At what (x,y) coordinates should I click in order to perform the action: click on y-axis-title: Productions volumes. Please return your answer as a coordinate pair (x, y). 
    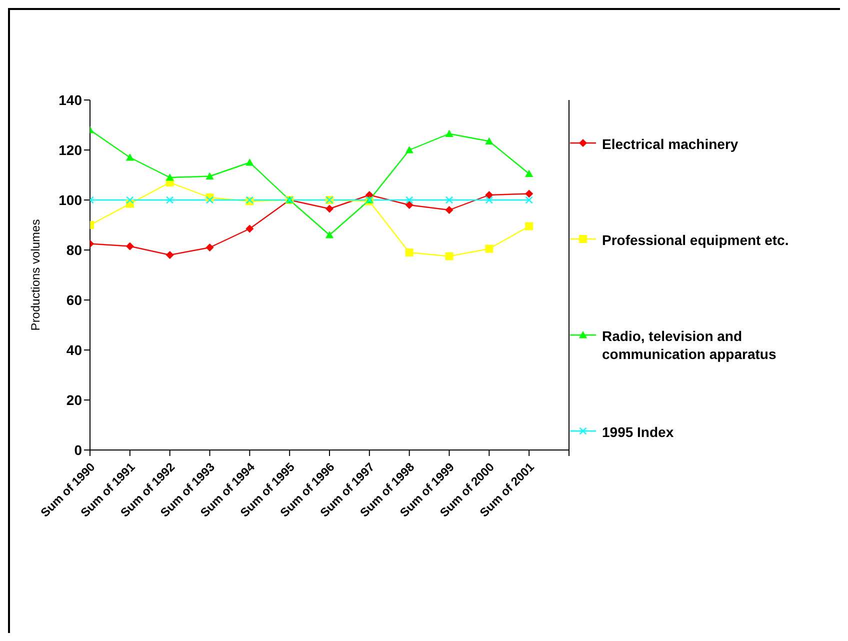
    Looking at the image, I should click on (35, 275).